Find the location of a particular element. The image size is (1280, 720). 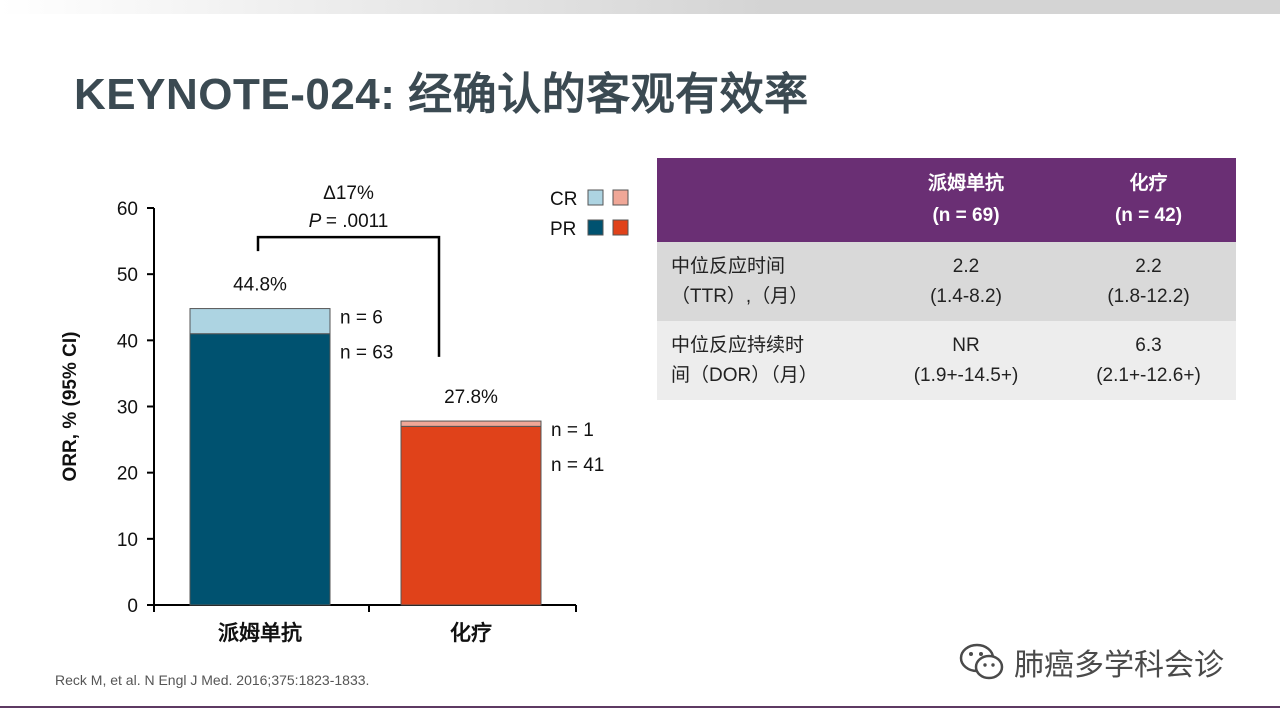

cell-value: 6.3 (2.1+-12.6+) is located at coordinates (1148, 360).